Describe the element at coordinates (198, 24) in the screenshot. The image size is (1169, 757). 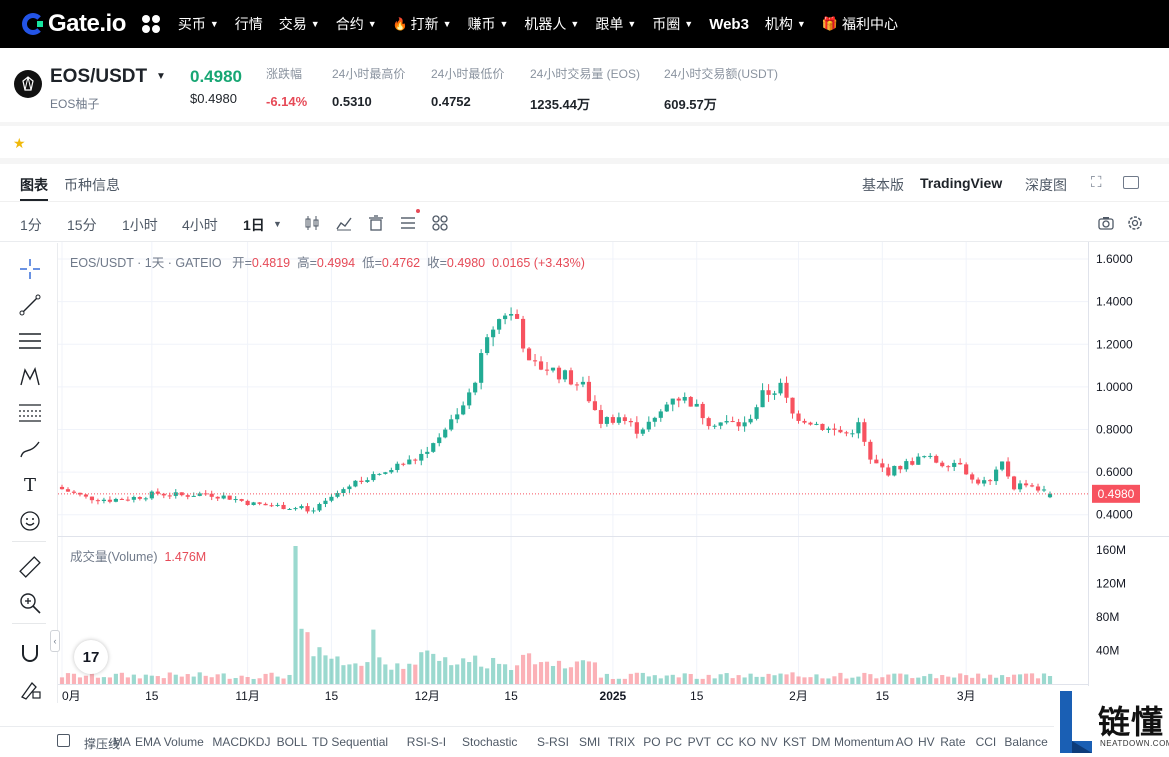
I see `nav-item-0: 买币 ▼` at that location.